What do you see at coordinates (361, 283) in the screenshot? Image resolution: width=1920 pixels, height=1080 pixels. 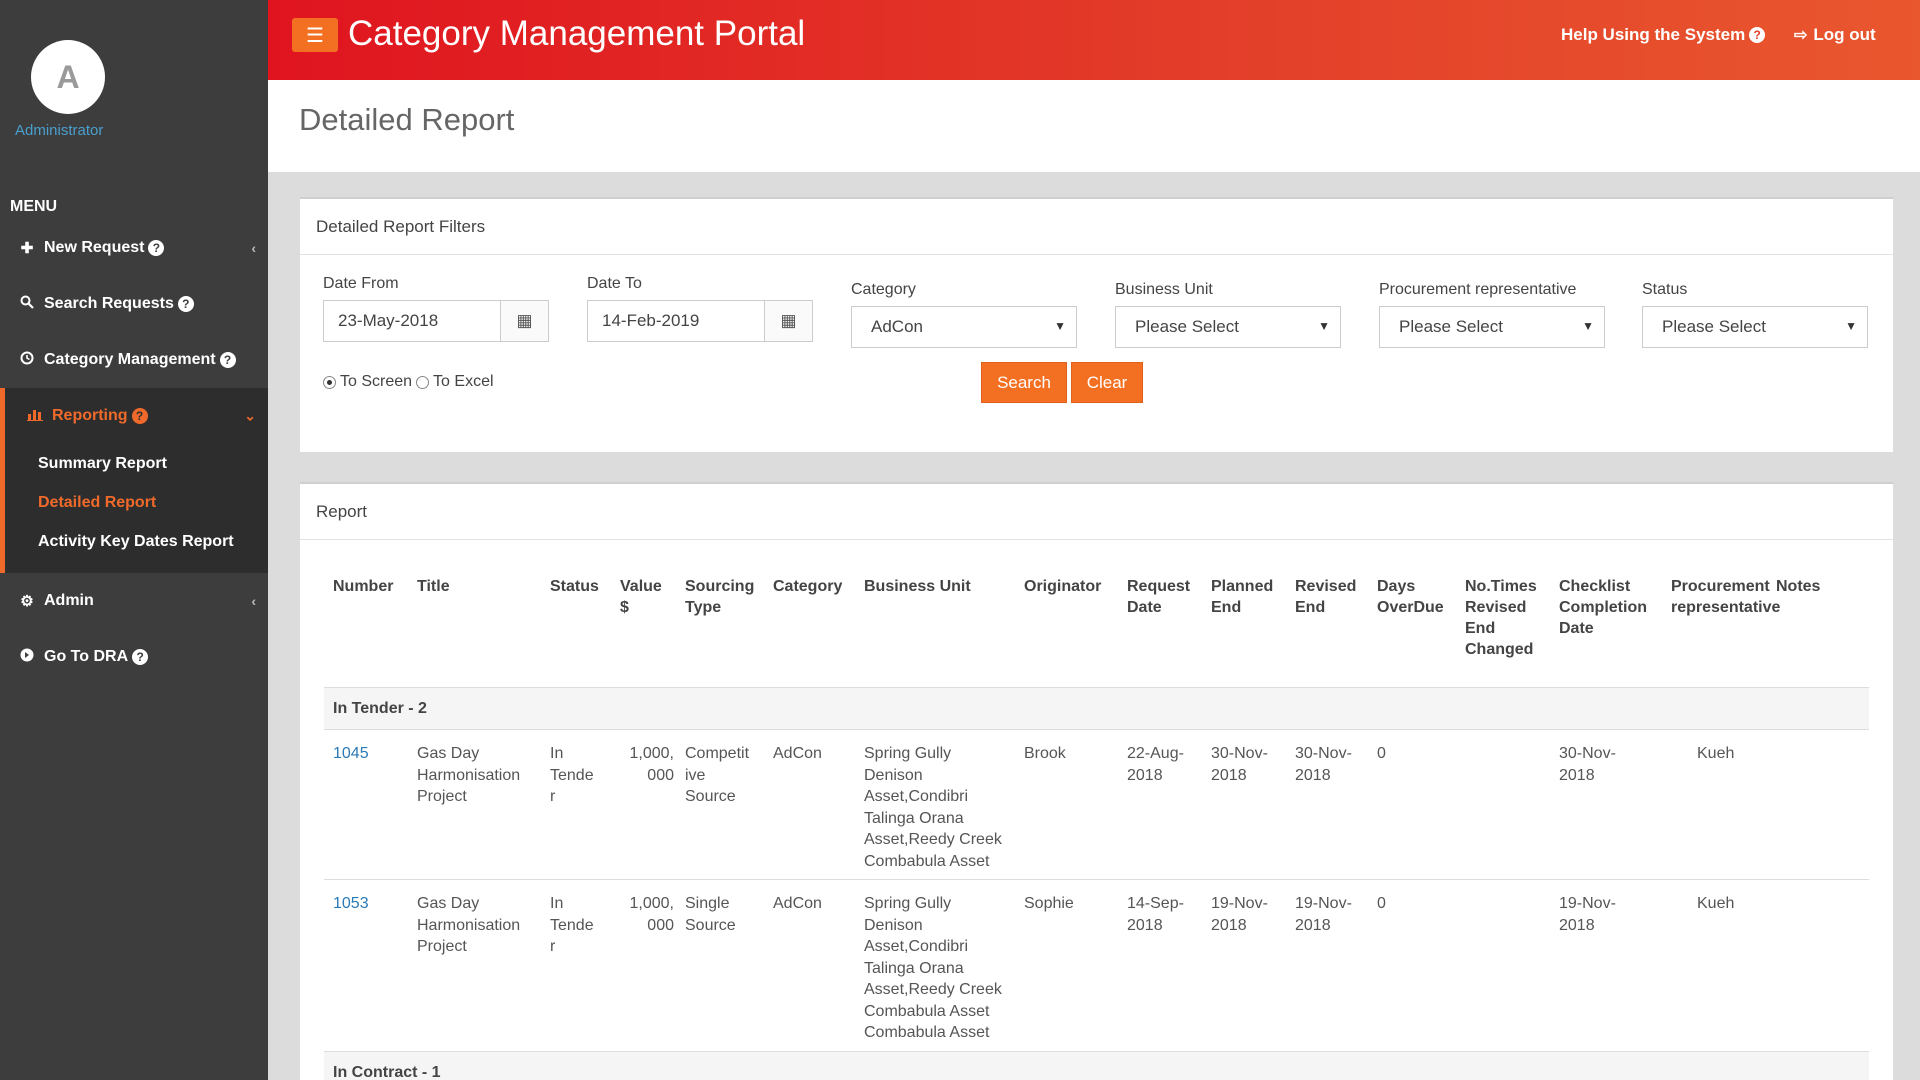 I see `date-from-label: Date From` at bounding box center [361, 283].